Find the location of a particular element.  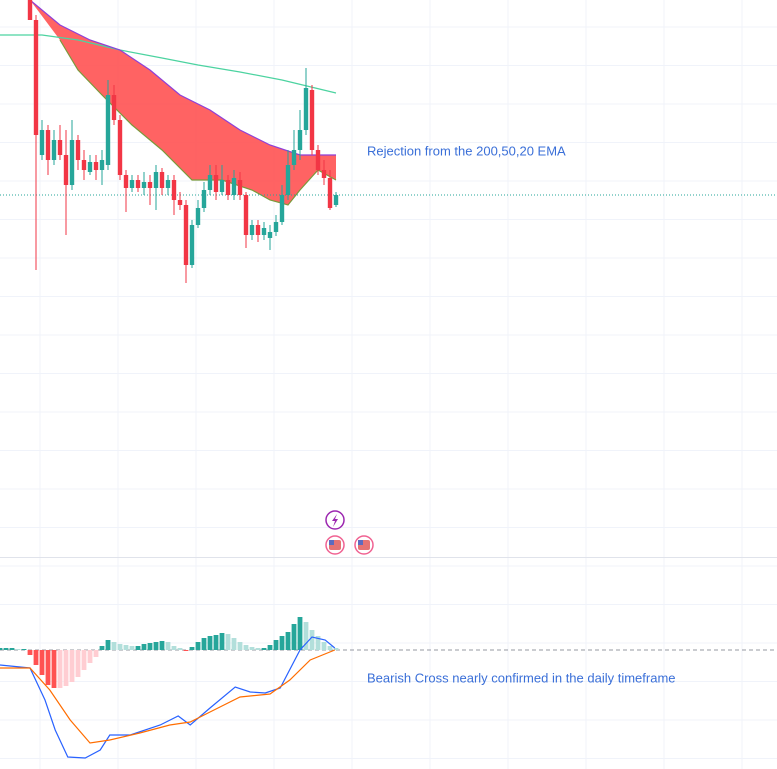

ema-cloud is located at coordinates (183, 102).